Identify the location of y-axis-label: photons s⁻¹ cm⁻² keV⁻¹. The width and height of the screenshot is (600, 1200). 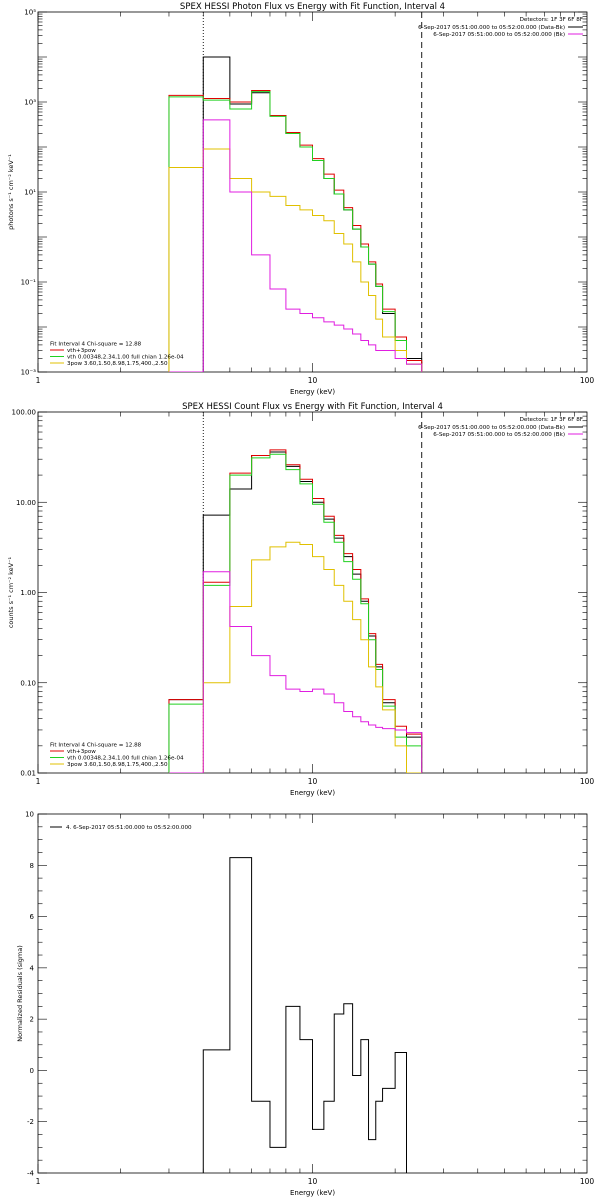
(11, 192).